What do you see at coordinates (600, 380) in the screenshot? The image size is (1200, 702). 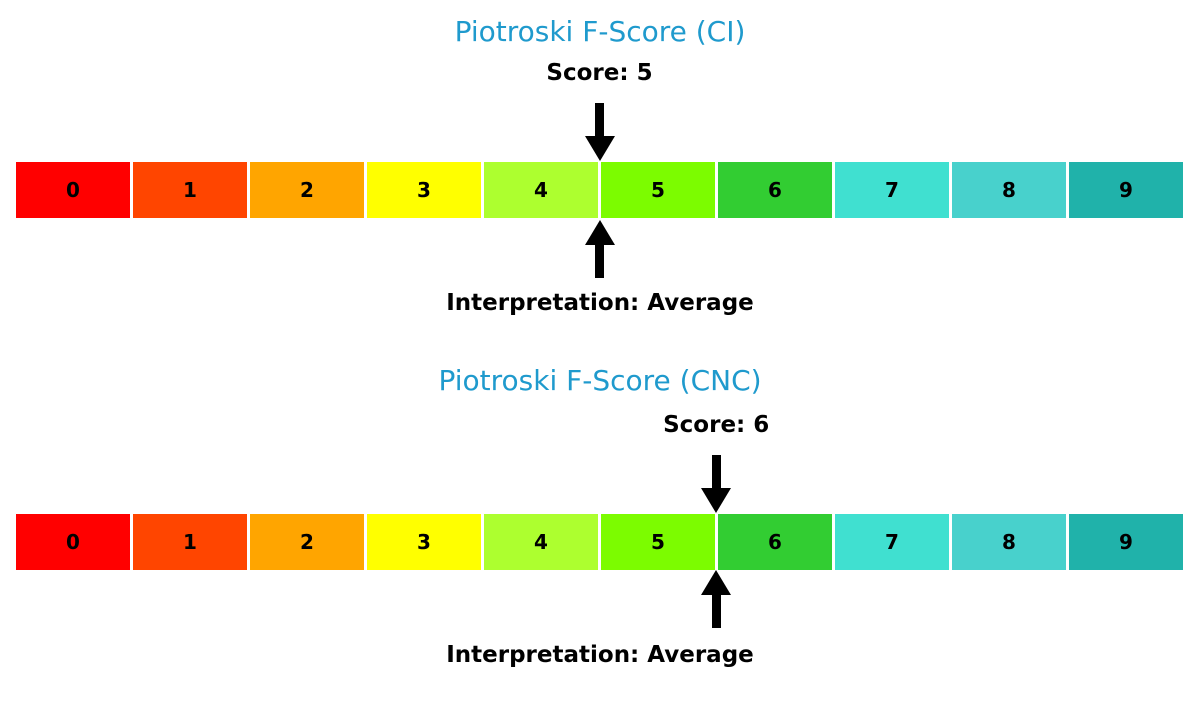 I see `chart-title-cnc: Piotroski F-Score (CNC)` at bounding box center [600, 380].